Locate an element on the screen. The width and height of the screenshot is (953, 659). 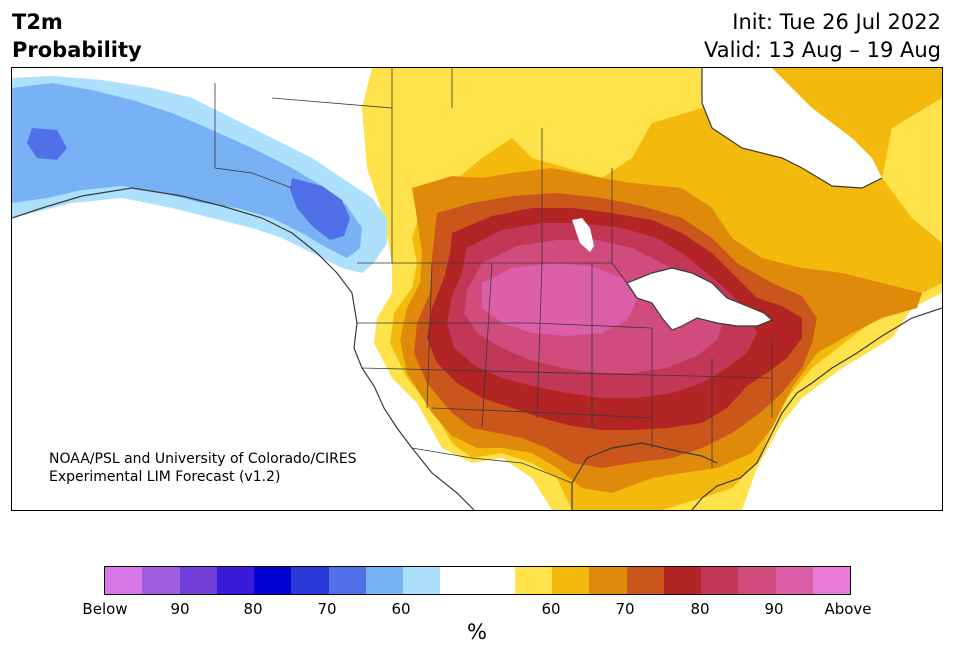
alaska-border is located at coordinates (253, 136).